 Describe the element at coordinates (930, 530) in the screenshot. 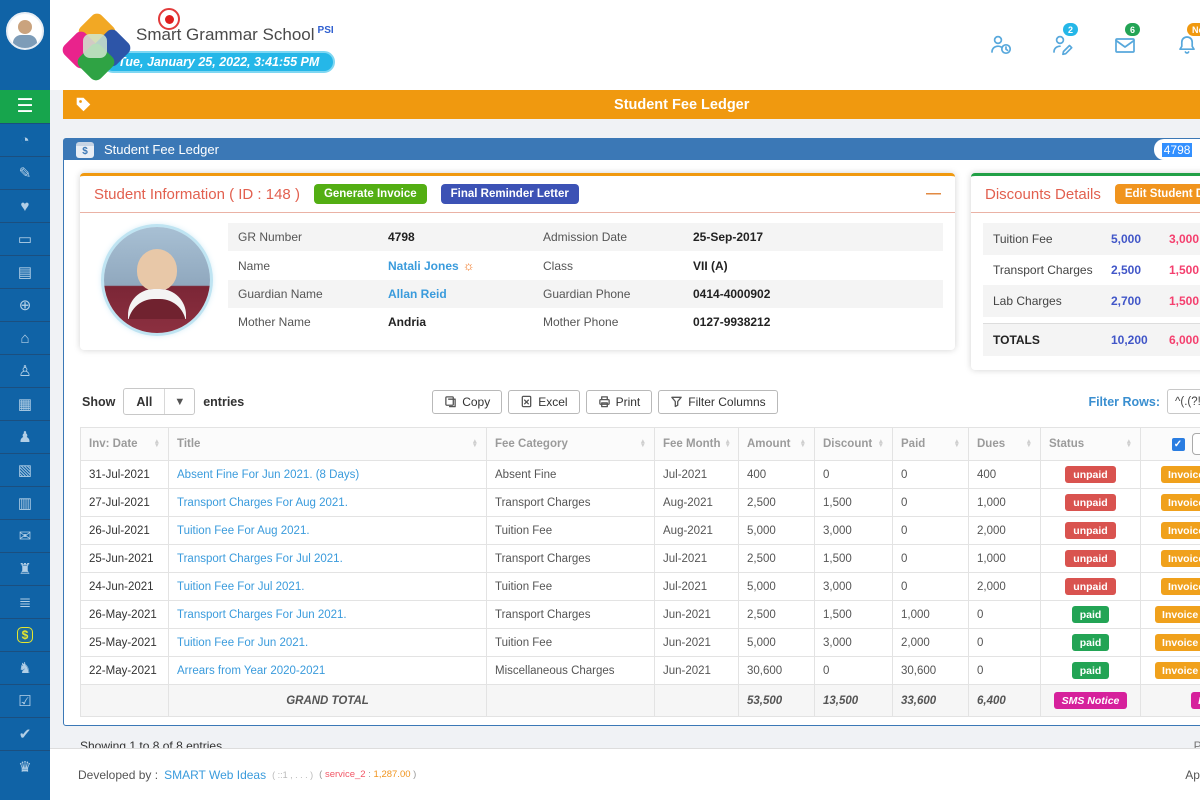

I see `cell-paid: 0` at that location.